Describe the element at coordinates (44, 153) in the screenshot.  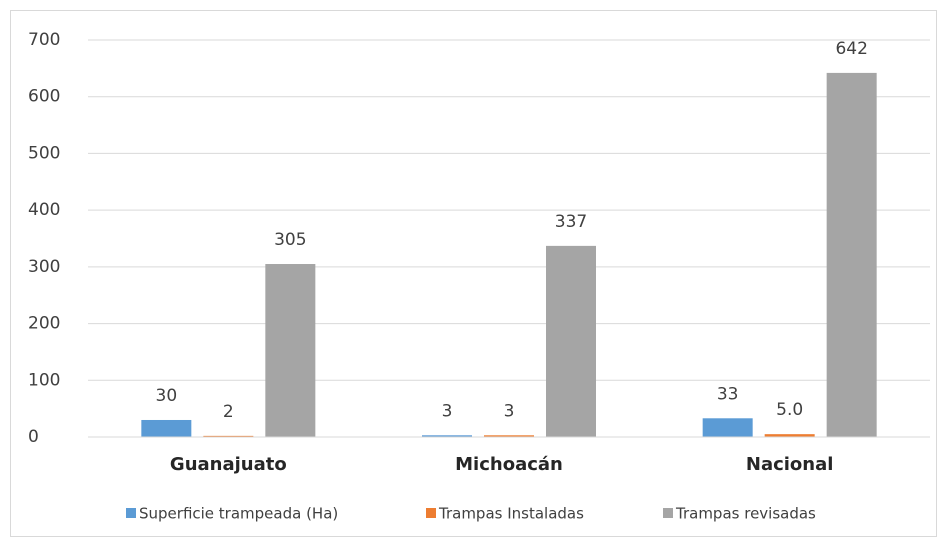
I see `y-tick-label: 500` at that location.